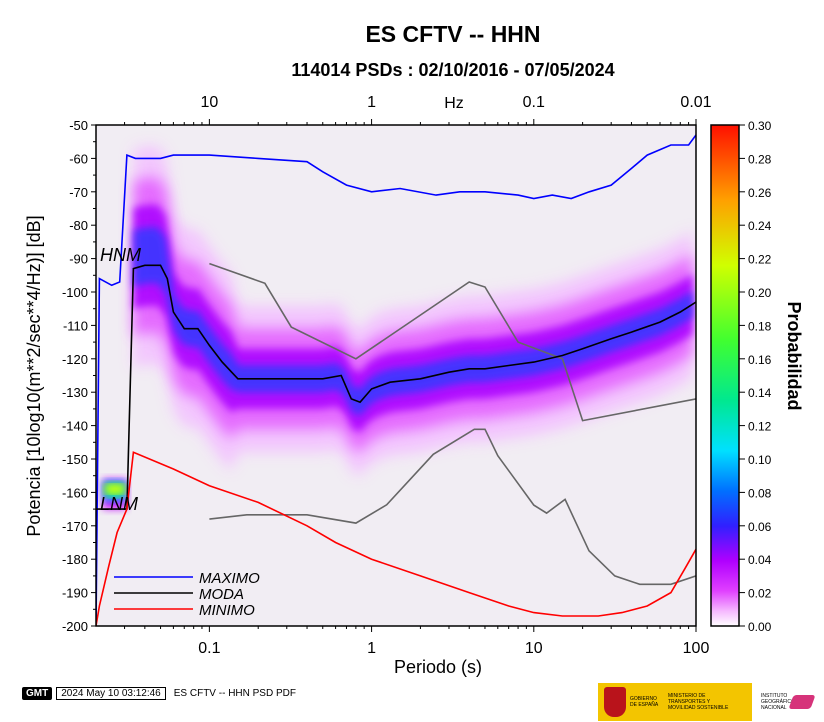 This screenshot has width=824, height=722. What do you see at coordinates (760, 159) in the screenshot?
I see `colorbar-tick-label: 0.28` at bounding box center [760, 159].